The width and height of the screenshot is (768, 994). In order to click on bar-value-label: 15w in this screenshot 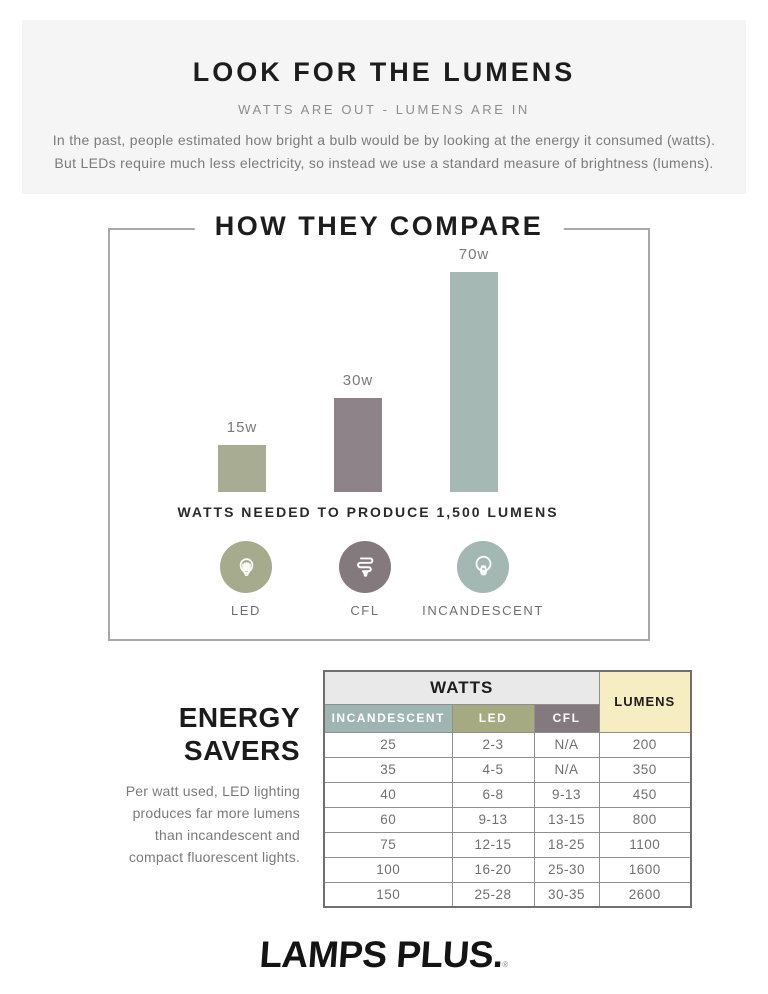, I will do `click(242, 427)`.